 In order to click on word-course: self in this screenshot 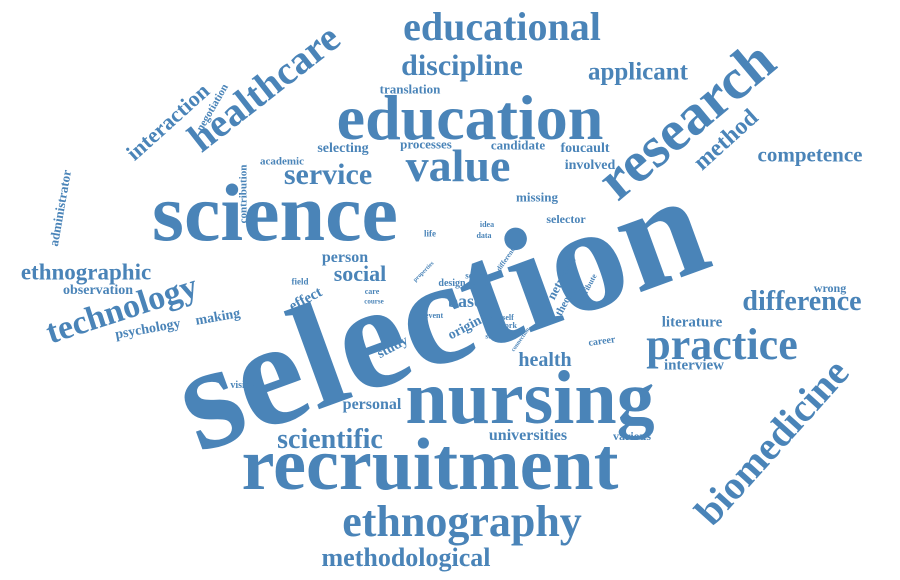, I will do `click(508, 317)`.